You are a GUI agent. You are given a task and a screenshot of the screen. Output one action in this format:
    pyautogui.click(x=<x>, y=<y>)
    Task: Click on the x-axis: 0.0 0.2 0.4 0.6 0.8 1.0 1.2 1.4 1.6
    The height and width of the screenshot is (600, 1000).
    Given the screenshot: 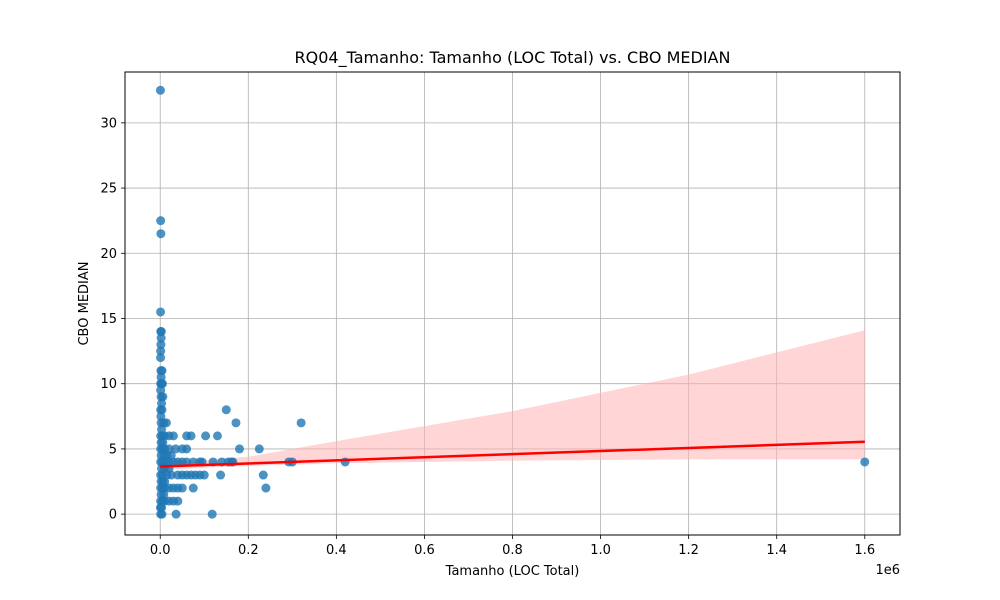 What is the action you would take?
    pyautogui.click(x=512, y=546)
    